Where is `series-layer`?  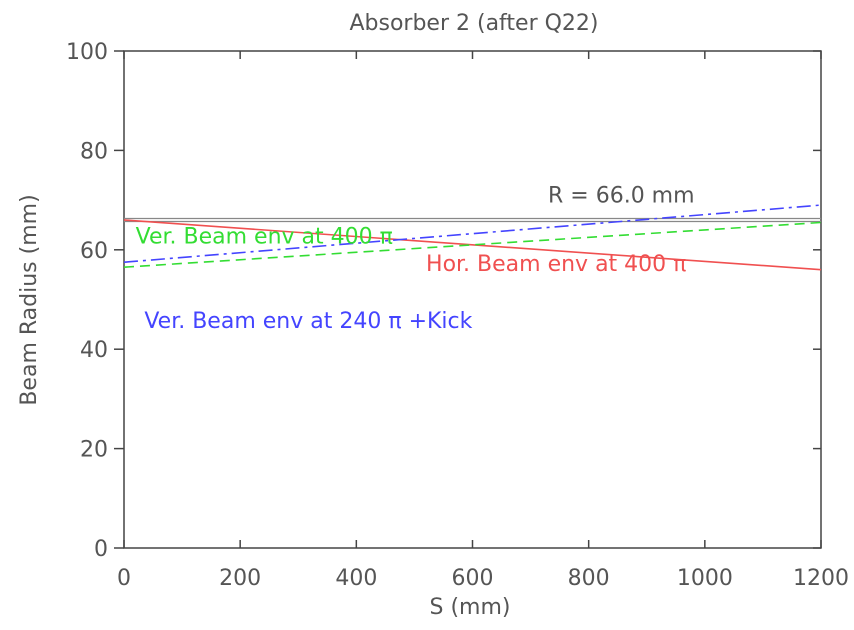 series-layer is located at coordinates (472, 237).